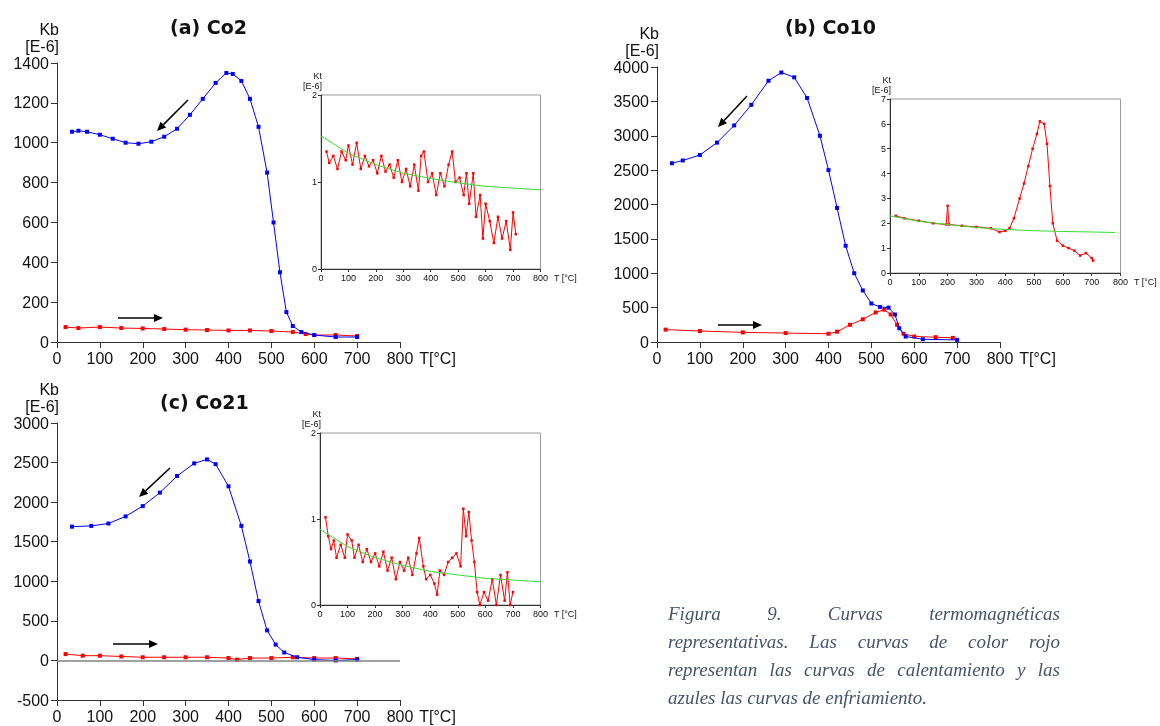 Image resolution: width=1160 pixels, height=726 pixels. What do you see at coordinates (636, 308) in the screenshot?
I see `y-tick-label: 500` at bounding box center [636, 308].